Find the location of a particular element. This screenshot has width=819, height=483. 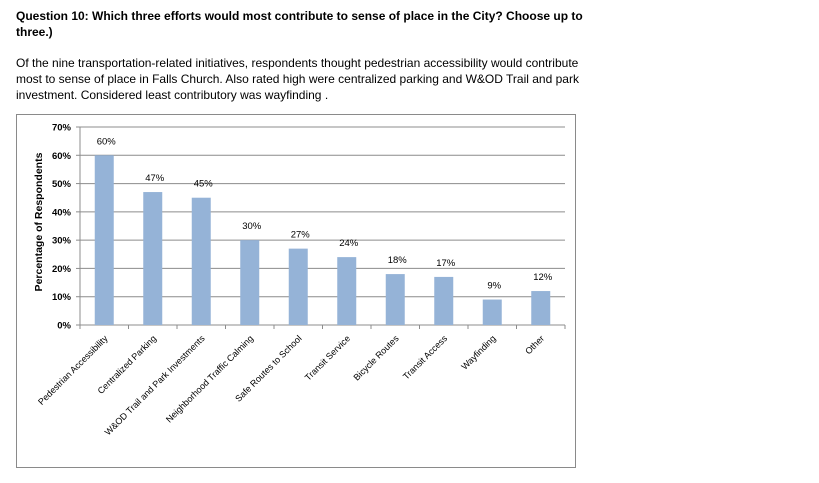

data-label: 30% is located at coordinates (252, 226).